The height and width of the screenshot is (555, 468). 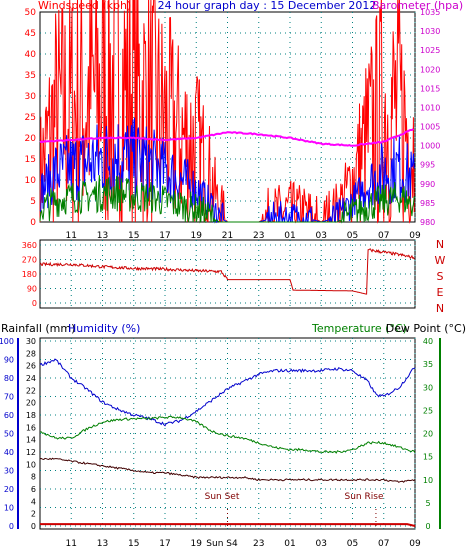 I want to click on barometer-tick-label: 1005, so click(x=430, y=127).